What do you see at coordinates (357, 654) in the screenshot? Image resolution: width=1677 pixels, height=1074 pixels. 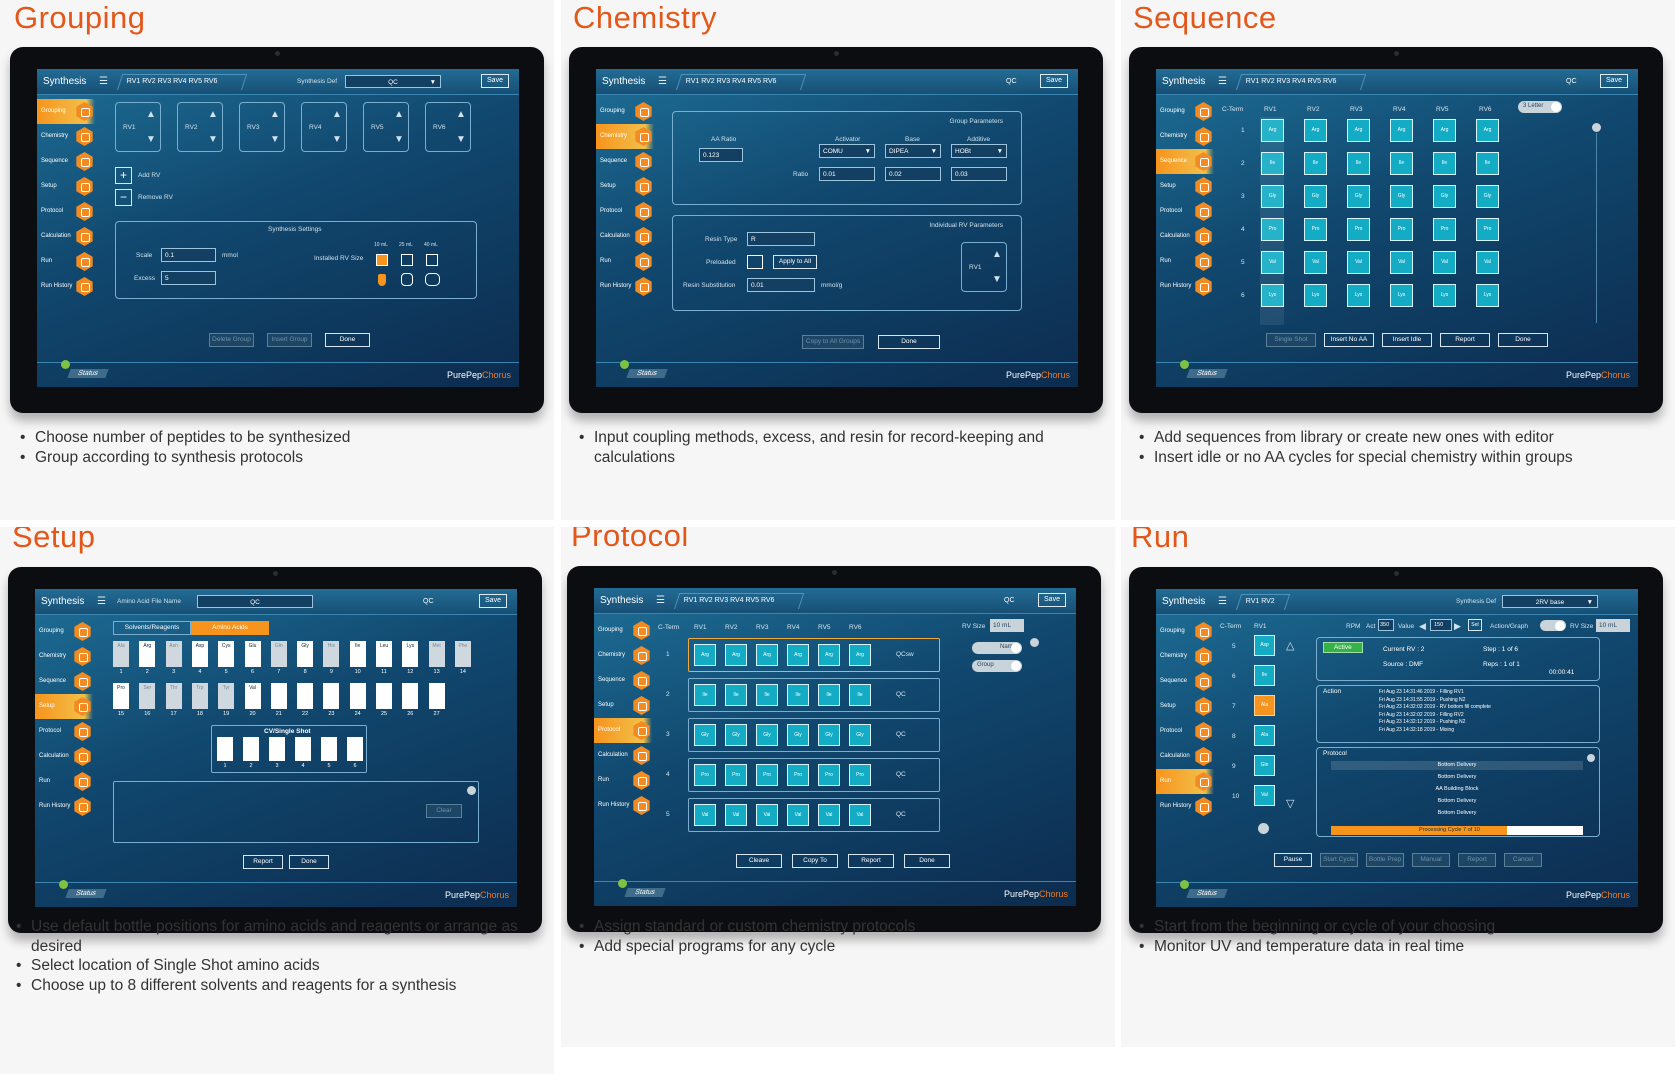 I see `amino-acid-bottle: Ile` at bounding box center [357, 654].